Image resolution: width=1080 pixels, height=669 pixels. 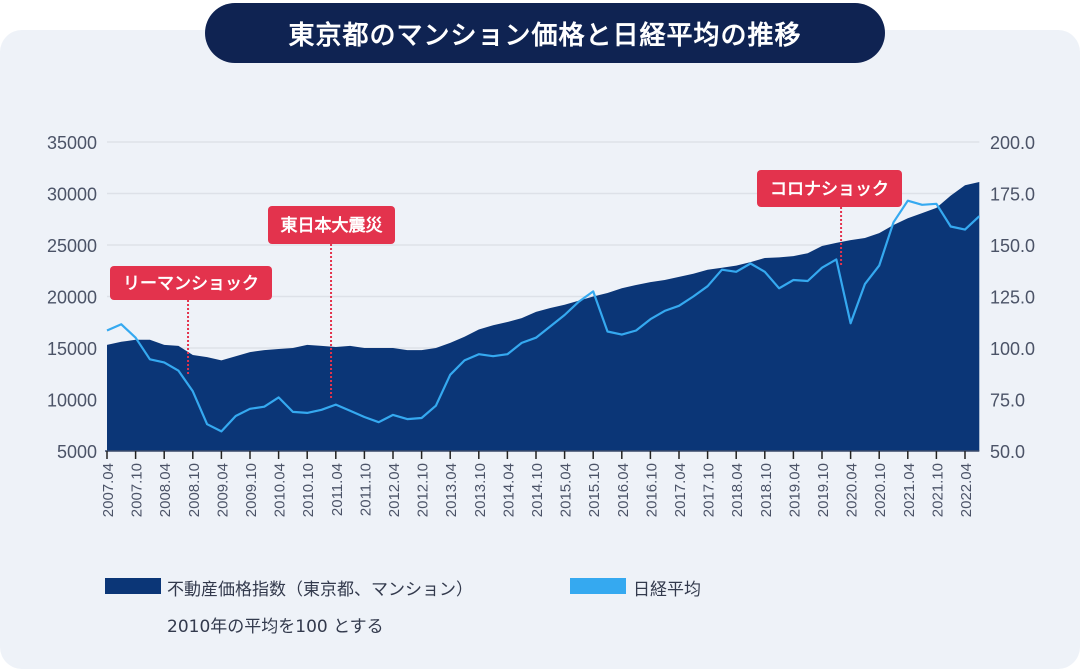 What do you see at coordinates (1007, 452) in the screenshot?
I see `y-right-tick-label: 50.0` at bounding box center [1007, 452].